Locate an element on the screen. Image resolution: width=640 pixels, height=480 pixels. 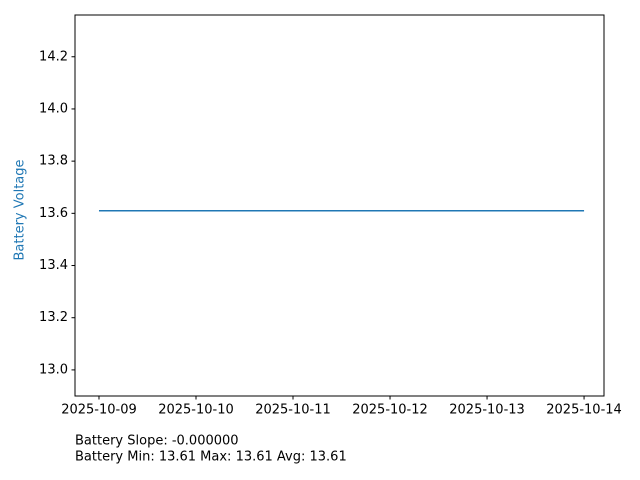
y-tick-label: 14.2 is located at coordinates (53, 56).